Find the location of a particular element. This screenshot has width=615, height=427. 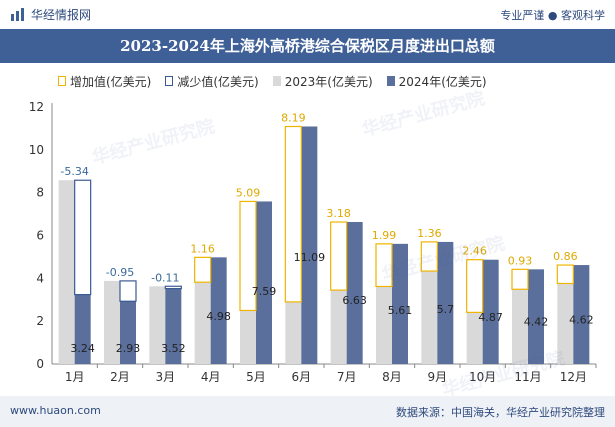

legend: 增加值(亿美元) 减少值(亿美元) 2023年(亿美元) 2024年(亿美元) is located at coordinates (279, 81).